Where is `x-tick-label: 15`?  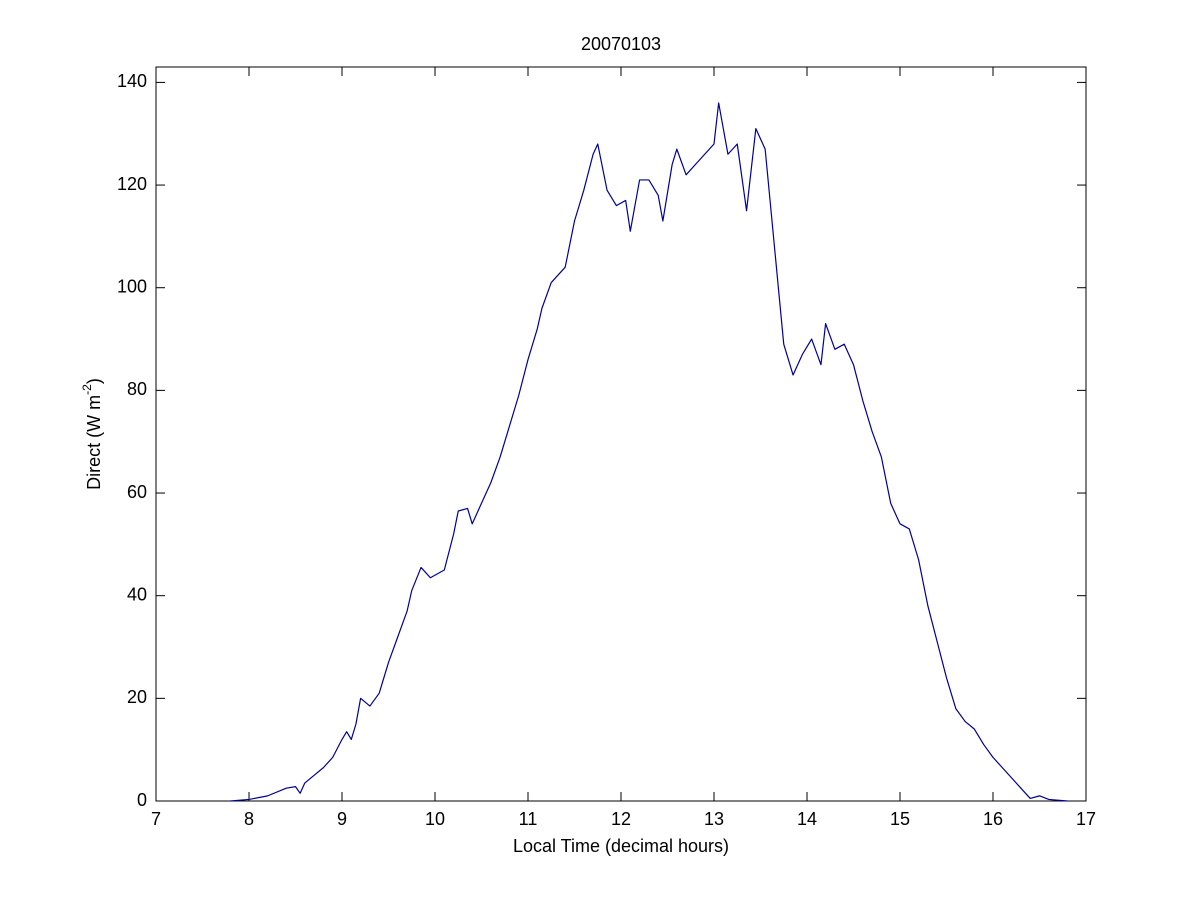
x-tick-label: 15 is located at coordinates (900, 819).